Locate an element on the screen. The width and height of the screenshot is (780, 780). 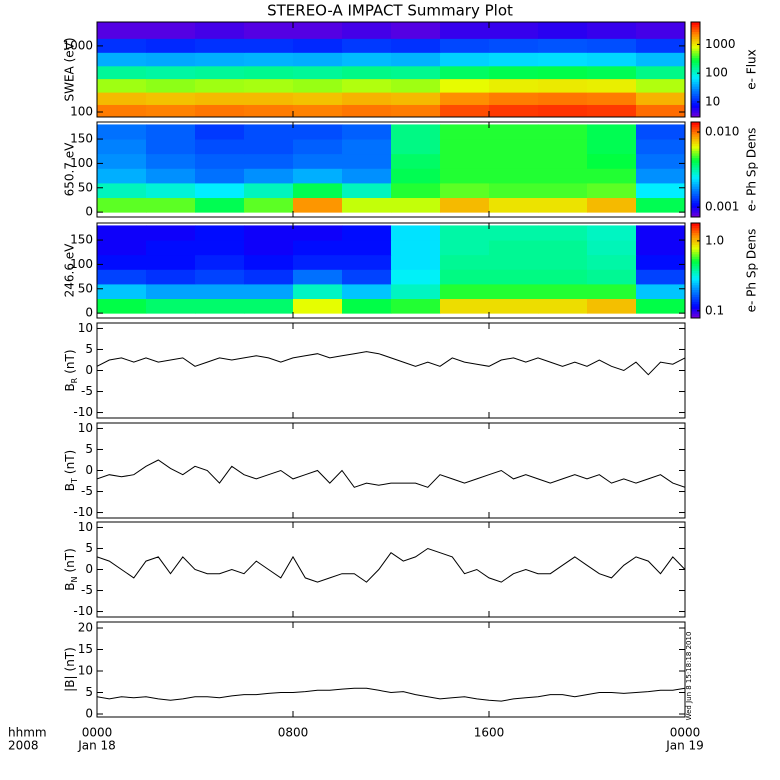
colorbar-tick-label: 0.001 is located at coordinates (722, 207).